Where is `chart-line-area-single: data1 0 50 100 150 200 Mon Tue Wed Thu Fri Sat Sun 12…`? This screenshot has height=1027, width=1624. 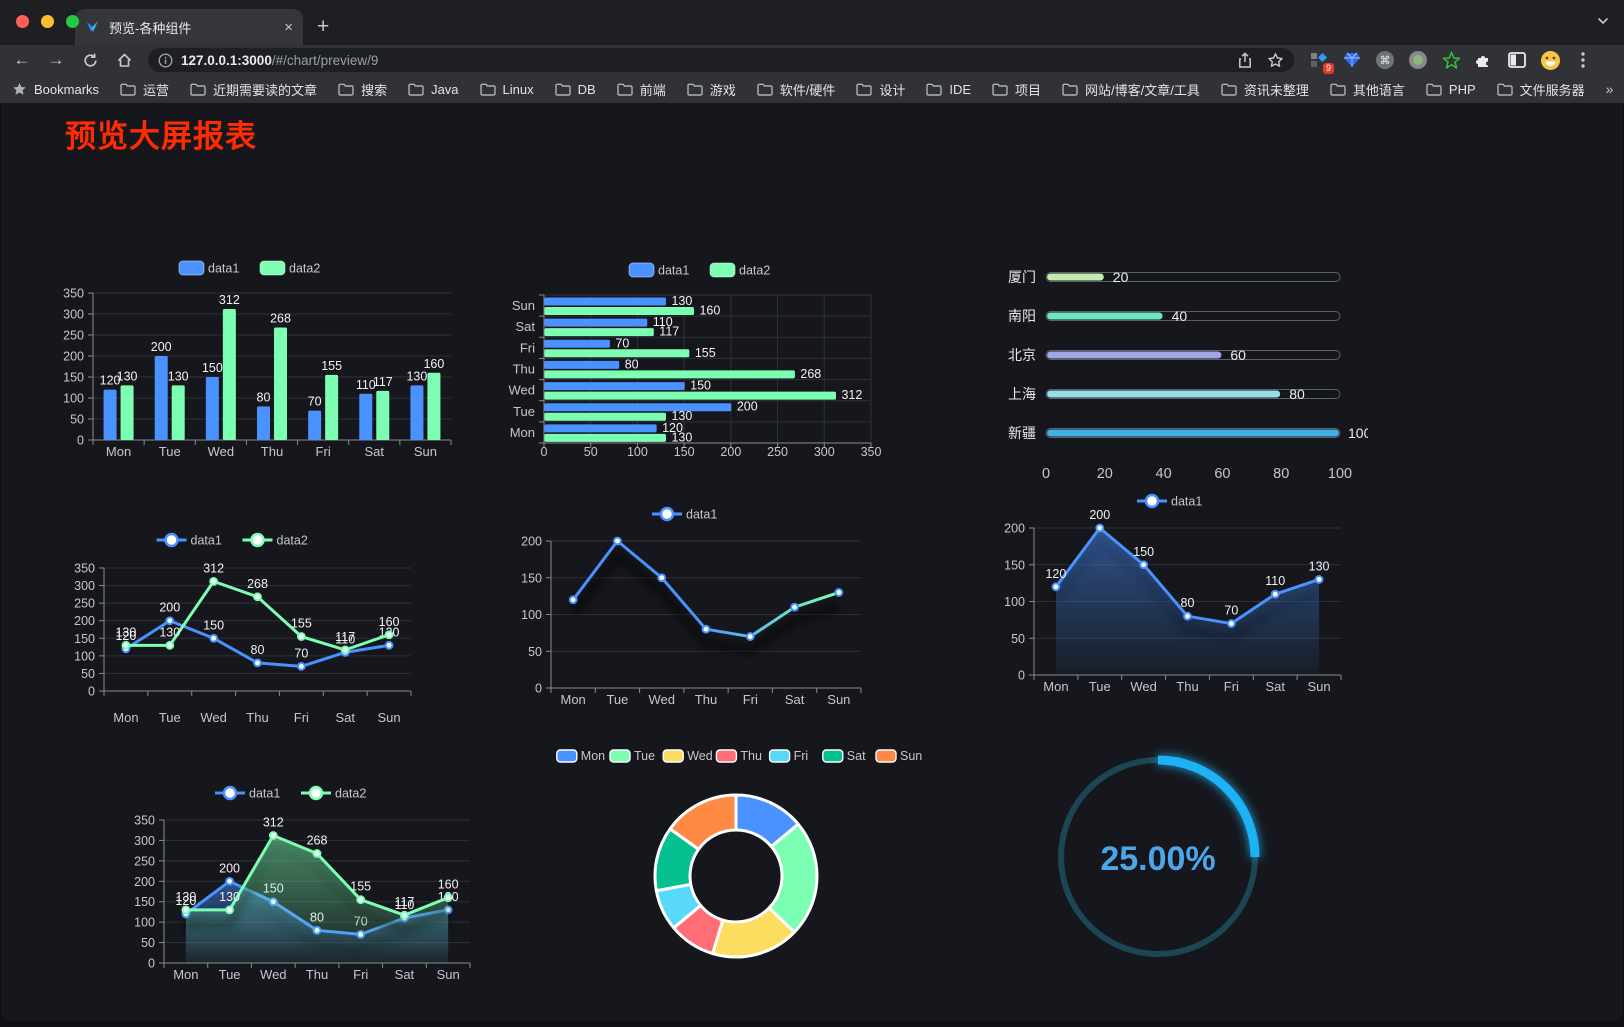
chart-line-area-single: data1 0 50 100 150 200 Mon Tue Wed Thu Fri Sat Sun 12… is located at coordinates (1171, 597).